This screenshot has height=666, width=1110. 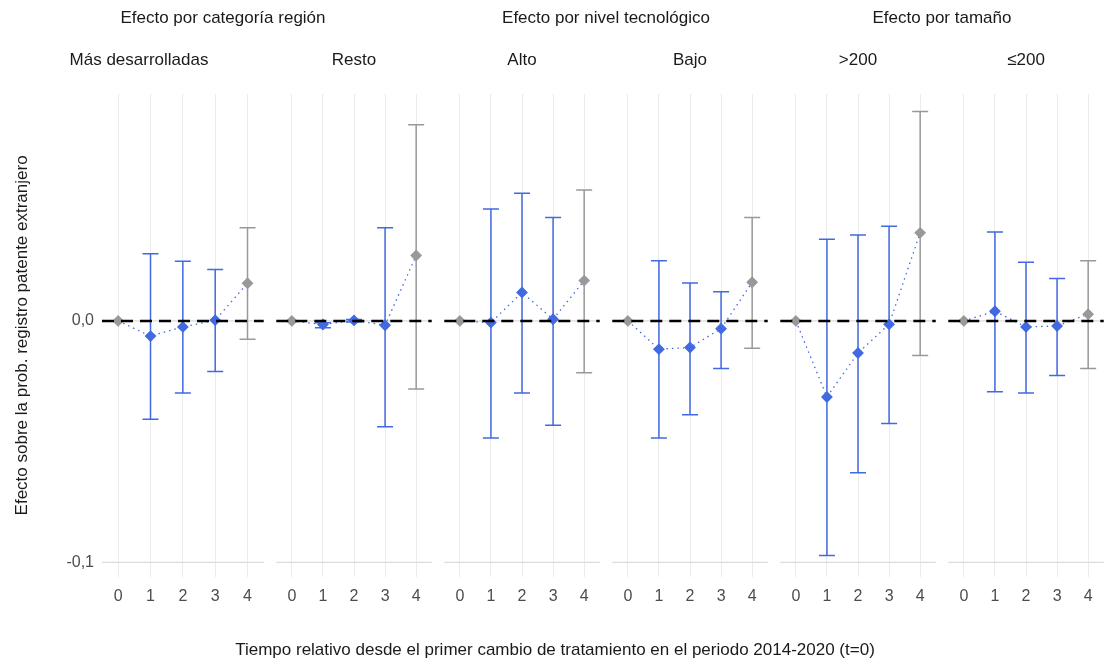 I want to click on chart-subtitle: Alto, so click(x=522, y=60).